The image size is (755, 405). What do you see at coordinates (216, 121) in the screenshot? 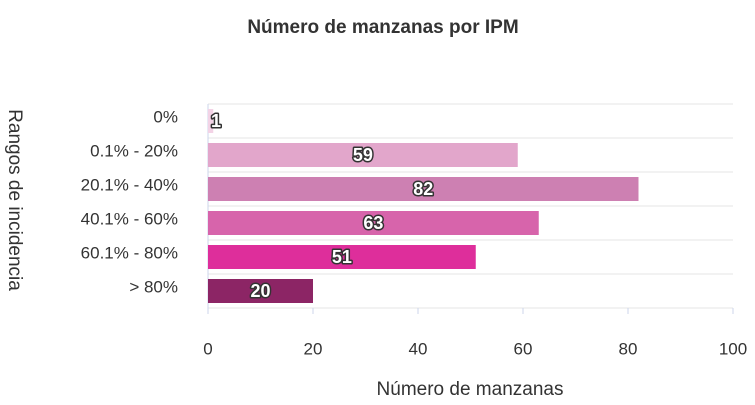
I see `data-label: 1` at bounding box center [216, 121].